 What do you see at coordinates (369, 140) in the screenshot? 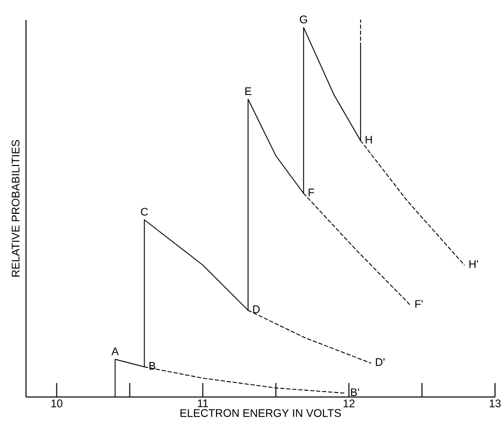
I see `annotation: H` at bounding box center [369, 140].